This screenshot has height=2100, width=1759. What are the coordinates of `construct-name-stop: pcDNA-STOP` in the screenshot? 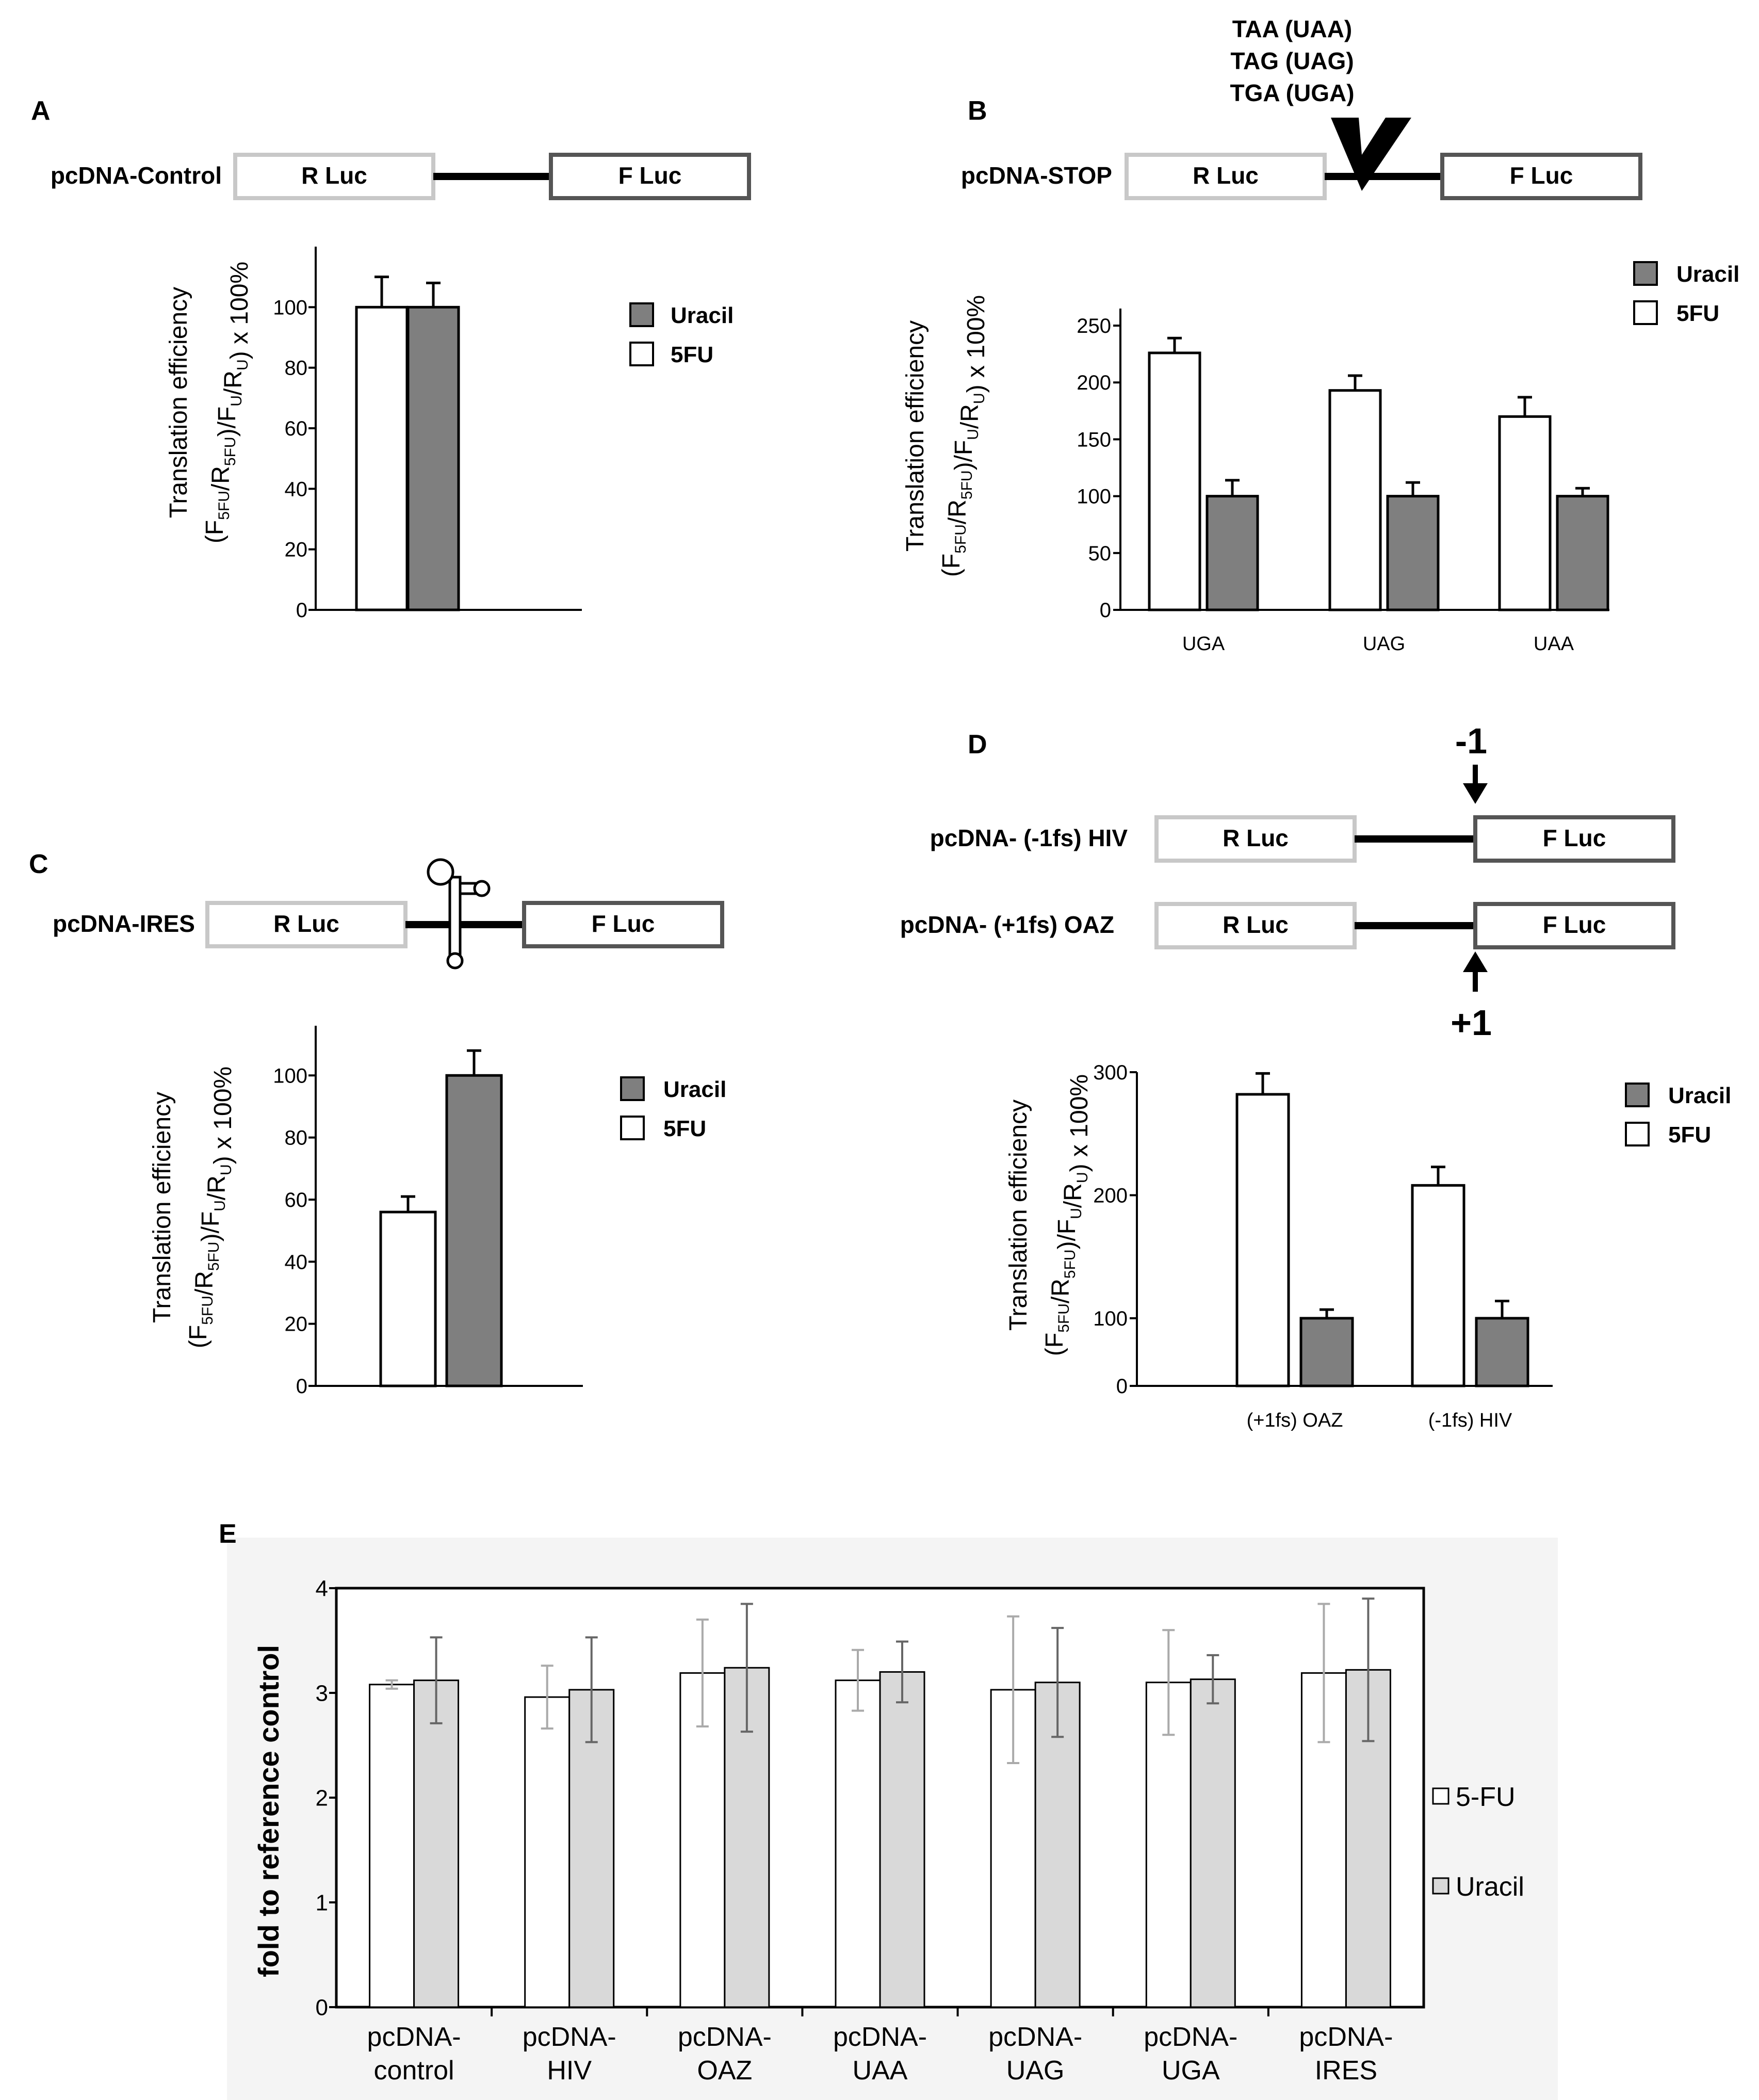 It's located at (1036, 176).